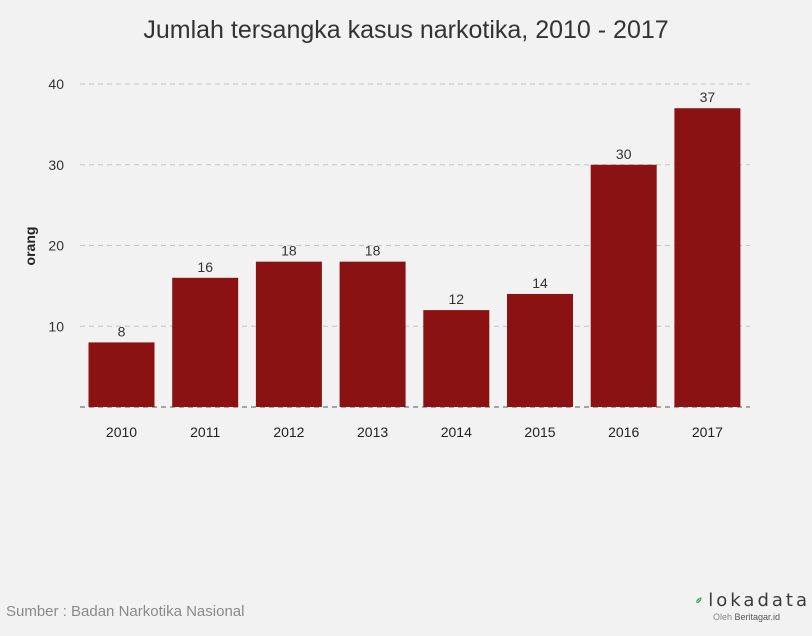 The width and height of the screenshot is (812, 636). Describe the element at coordinates (288, 334) in the screenshot. I see `bar-2012` at that location.